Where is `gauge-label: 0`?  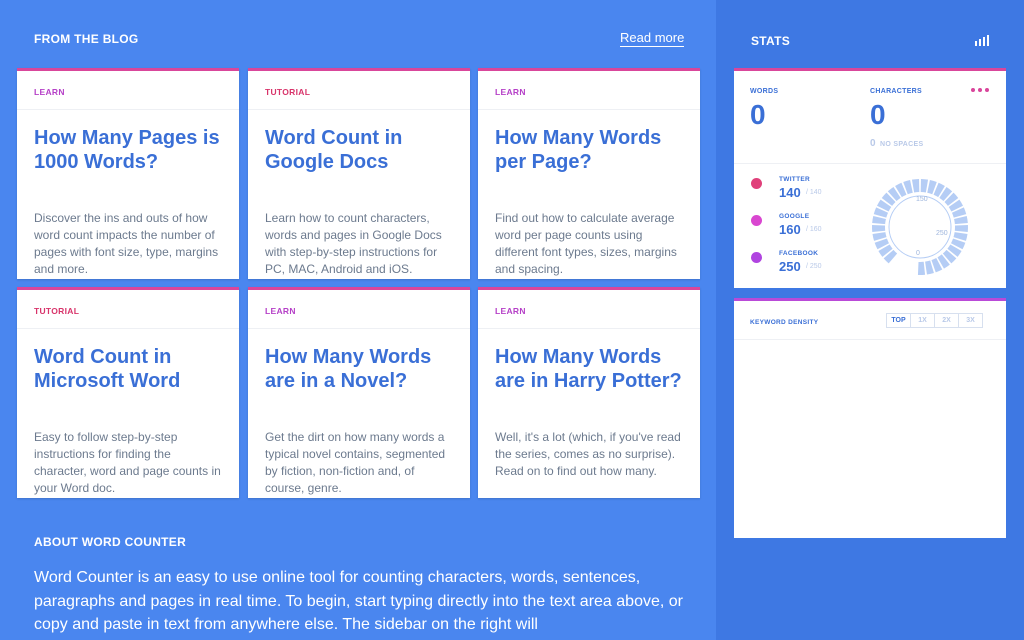 gauge-label: 0 is located at coordinates (918, 253).